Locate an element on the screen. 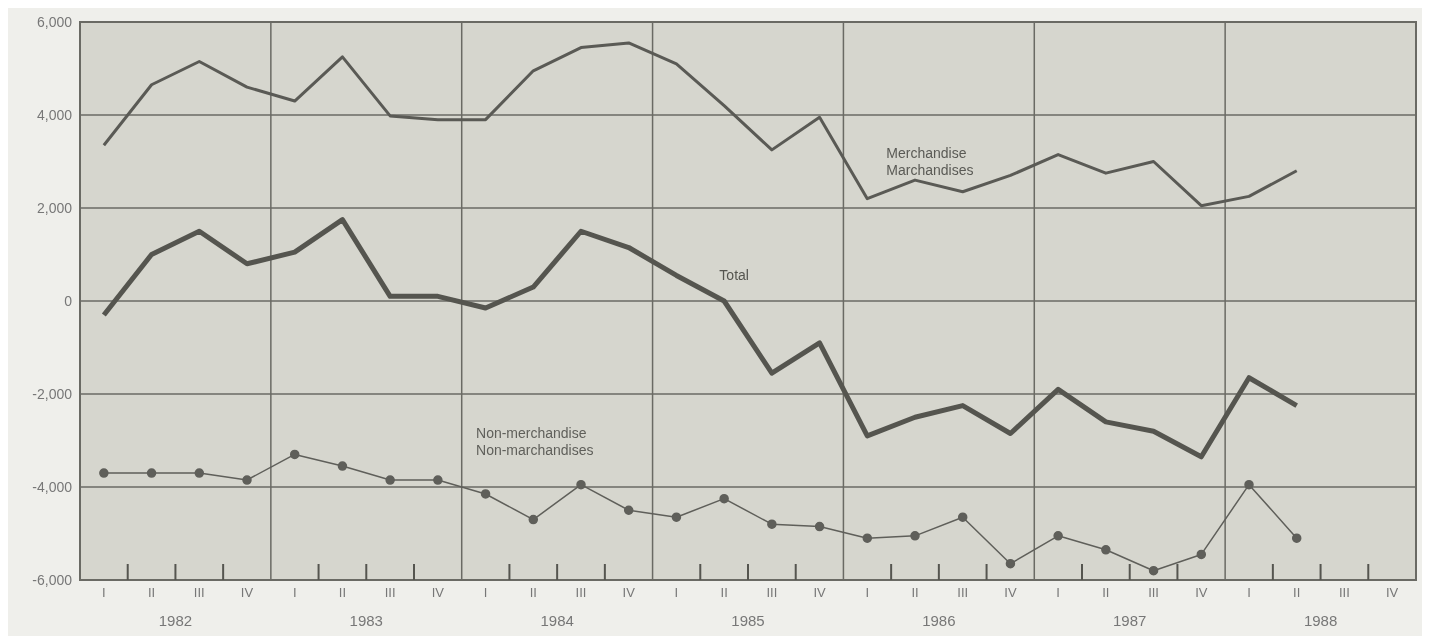  y-tick-label: -4,000 is located at coordinates (52, 486).